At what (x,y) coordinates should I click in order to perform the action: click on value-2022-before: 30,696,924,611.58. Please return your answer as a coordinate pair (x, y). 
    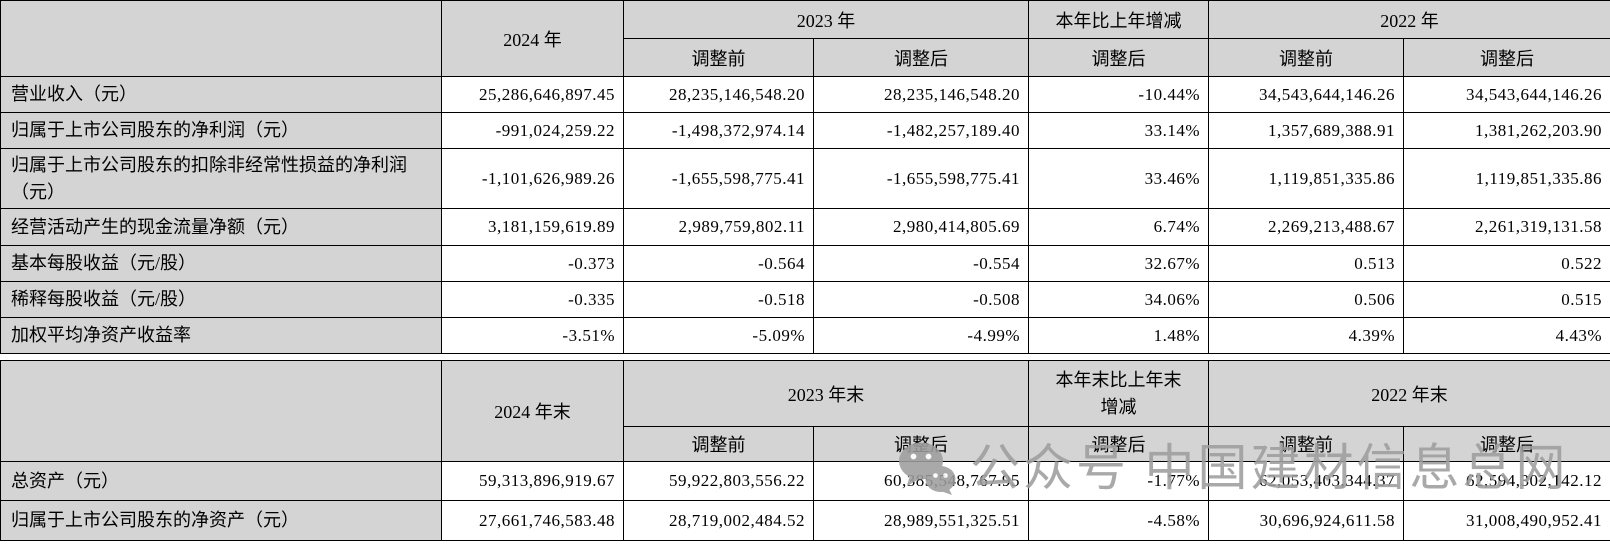
    Looking at the image, I should click on (1306, 520).